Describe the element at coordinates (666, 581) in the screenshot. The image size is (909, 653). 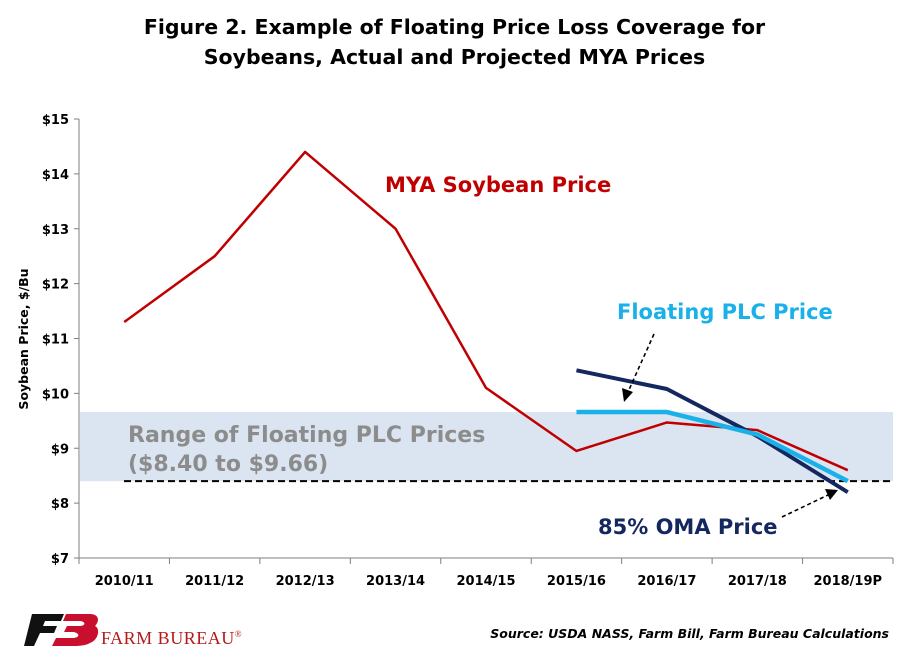
I see `x-tick-label: 2016/17` at that location.